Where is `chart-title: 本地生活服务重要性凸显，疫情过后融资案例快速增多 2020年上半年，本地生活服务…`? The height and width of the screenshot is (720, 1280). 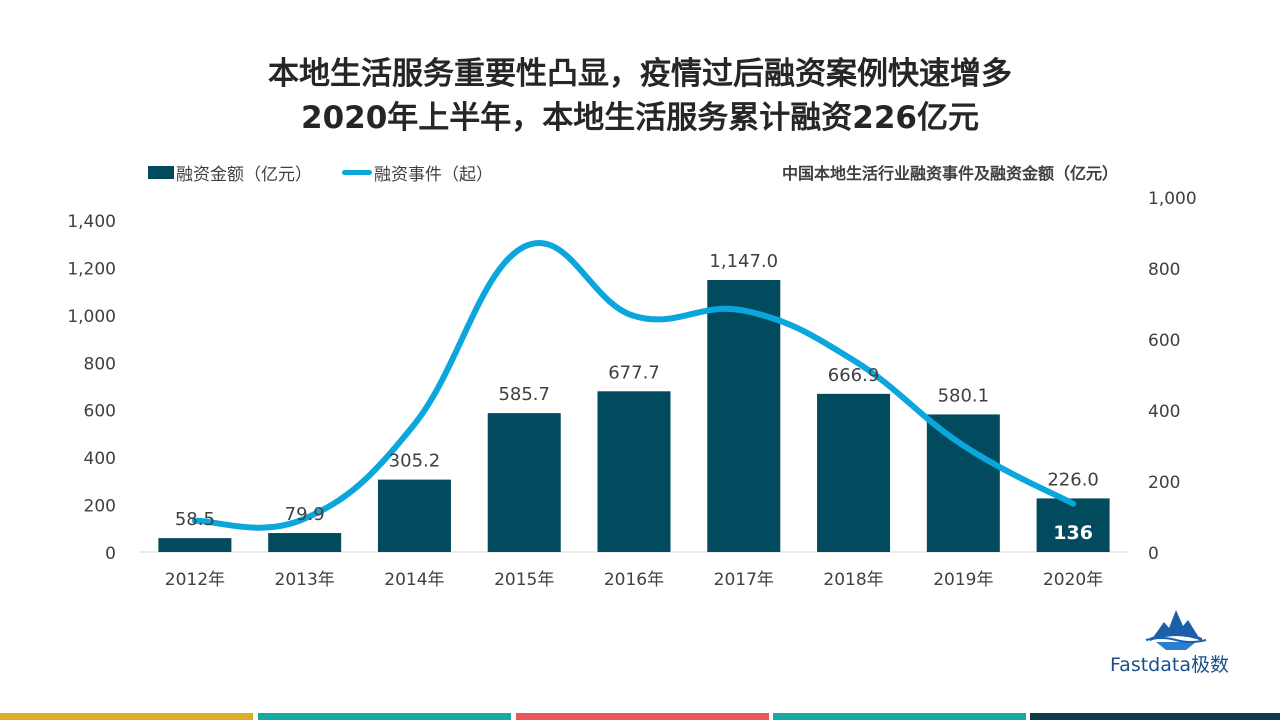
chart-title: 本地生活服务重要性凸显，疫情过后融资案例快速增多 2020年上半年，本地生活服务… is located at coordinates (640, 96).